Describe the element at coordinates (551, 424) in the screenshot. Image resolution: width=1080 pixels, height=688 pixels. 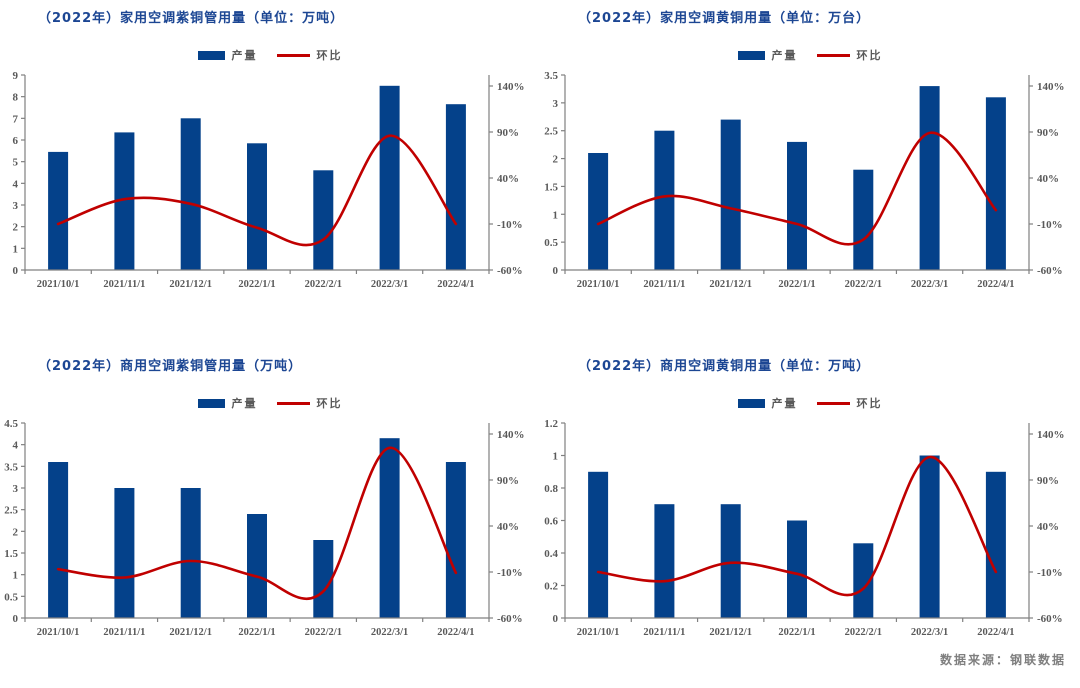
I see `svg-text: 1.2` at that location.